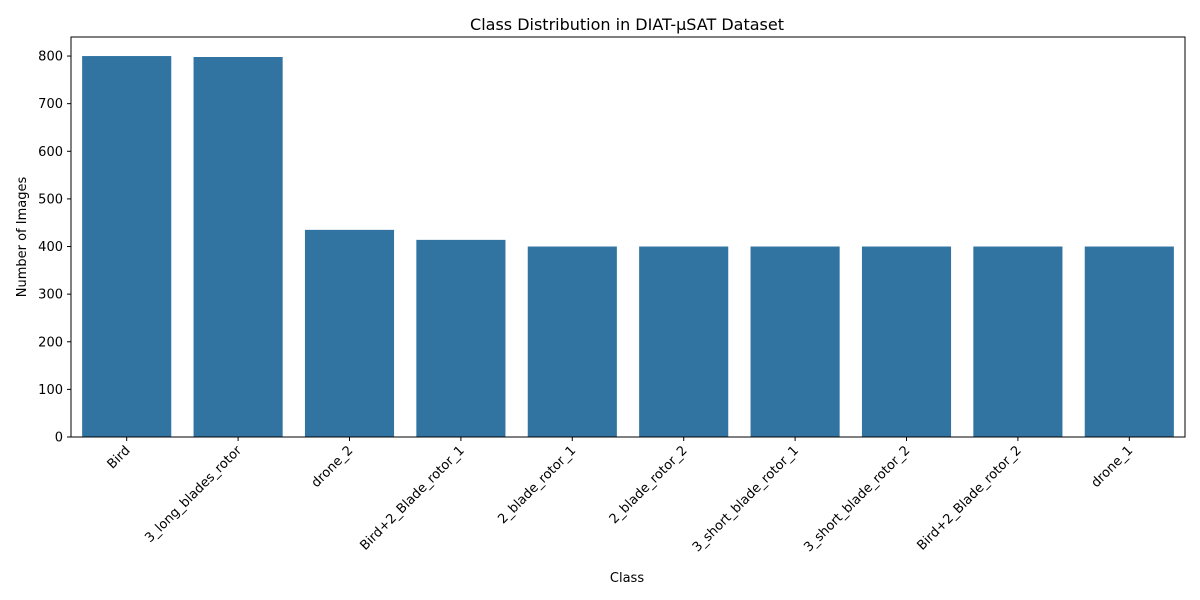 The image size is (1200, 600). I want to click on y-axis: 0 100 200 300 400 500 600 700 800, so click(54, 248).